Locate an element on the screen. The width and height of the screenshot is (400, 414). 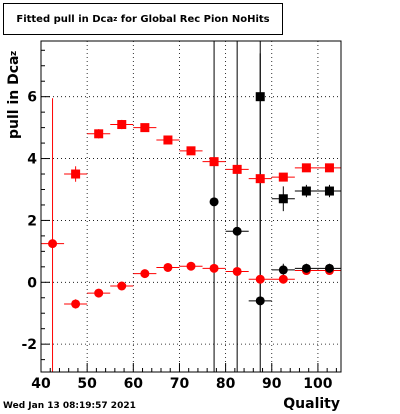
y-tick-label: 0 is located at coordinates (32, 283).